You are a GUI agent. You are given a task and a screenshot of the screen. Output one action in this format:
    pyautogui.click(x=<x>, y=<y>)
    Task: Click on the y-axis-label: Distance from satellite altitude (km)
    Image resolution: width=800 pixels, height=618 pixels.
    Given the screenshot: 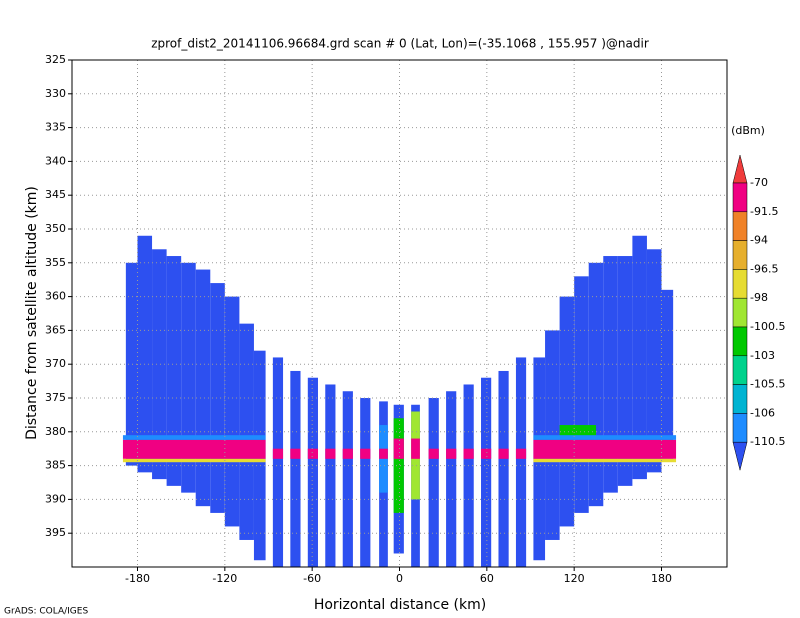 What is the action you would take?
    pyautogui.click(x=32, y=313)
    